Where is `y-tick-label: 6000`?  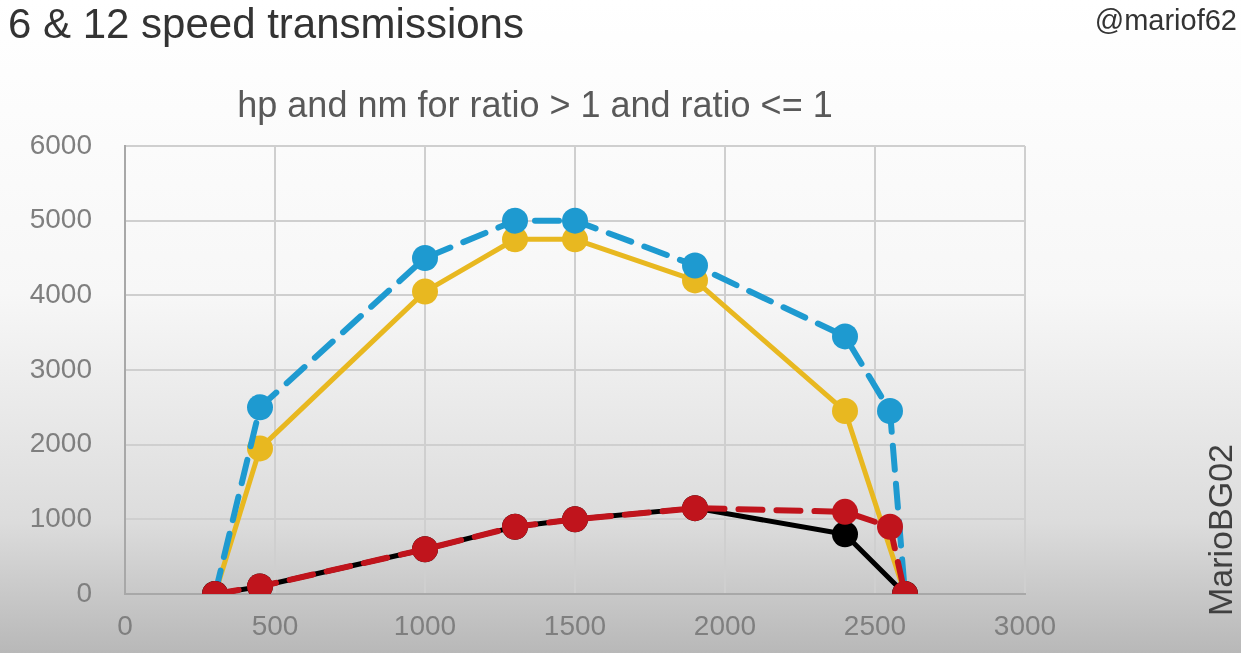
y-tick-label: 6000 is located at coordinates (60, 144).